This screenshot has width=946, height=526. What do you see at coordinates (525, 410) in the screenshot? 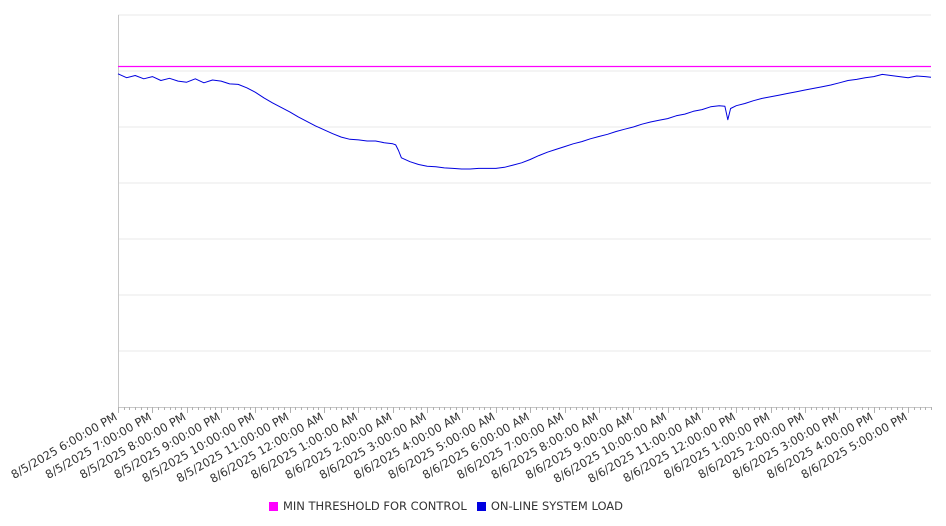
I see `x-axis-ticks` at bounding box center [525, 410].